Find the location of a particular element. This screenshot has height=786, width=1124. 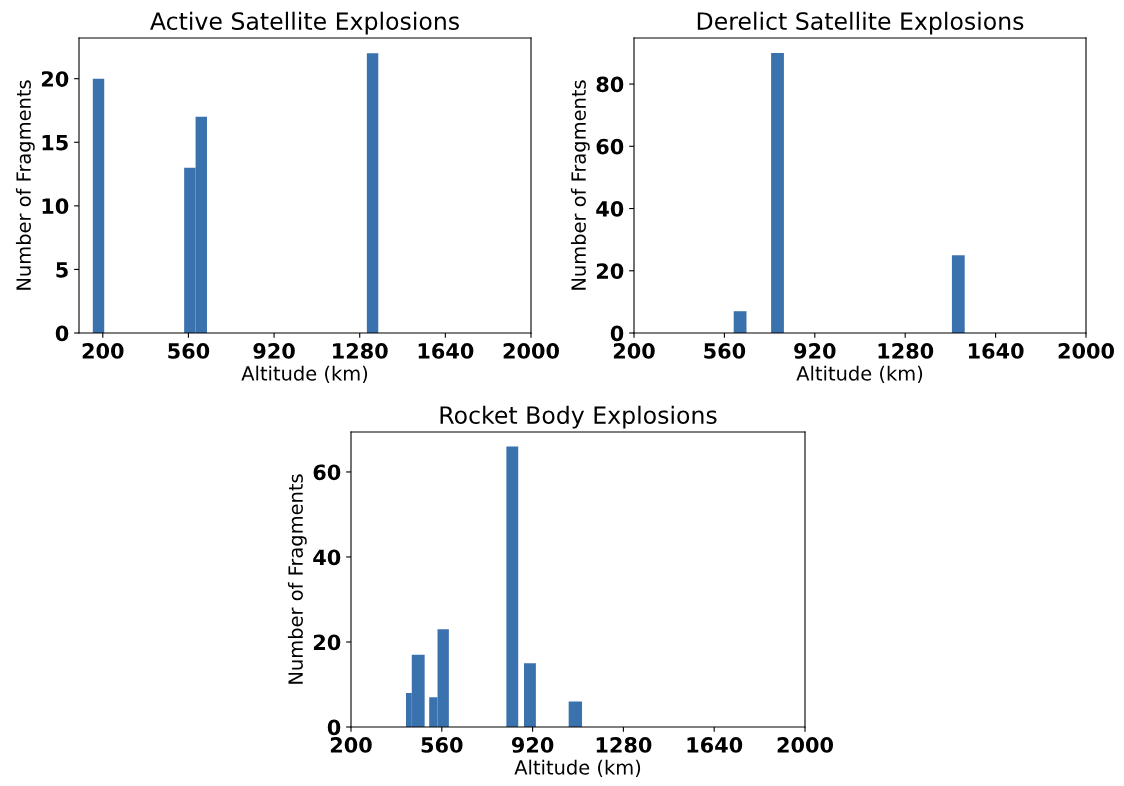

y-tick-label: 10 is located at coordinates (55, 206).